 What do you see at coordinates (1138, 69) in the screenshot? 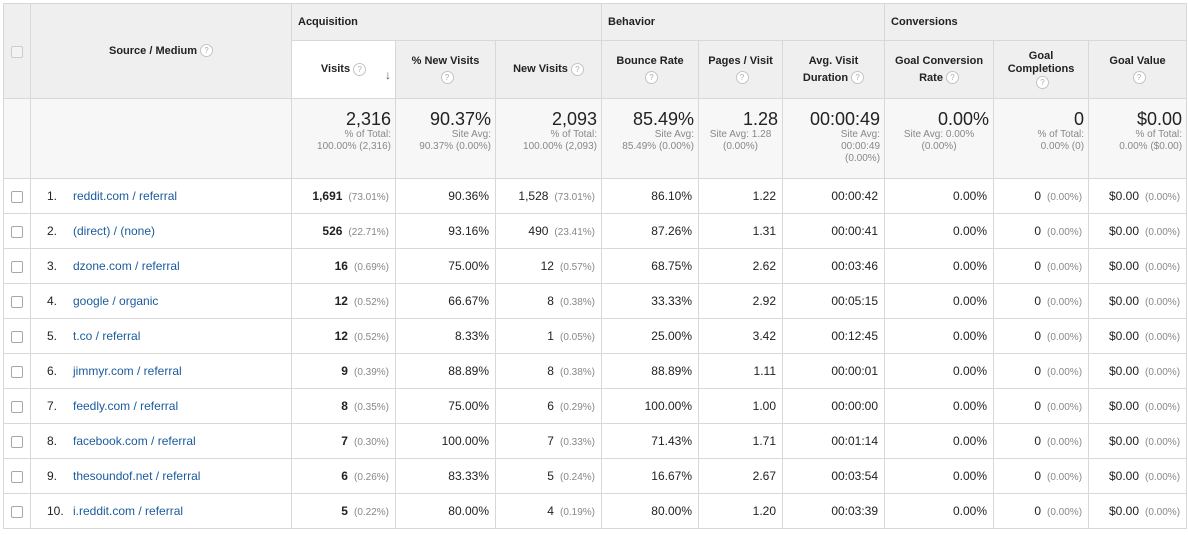
I see `col-goal-value: Goal Value?` at bounding box center [1138, 69].